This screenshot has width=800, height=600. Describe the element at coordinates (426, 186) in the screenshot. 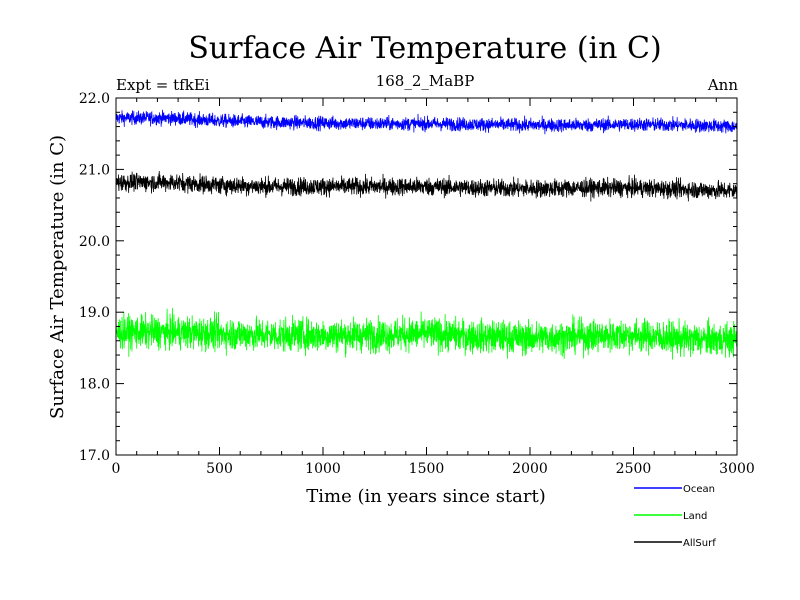

I see `series-line-allsurf` at that location.